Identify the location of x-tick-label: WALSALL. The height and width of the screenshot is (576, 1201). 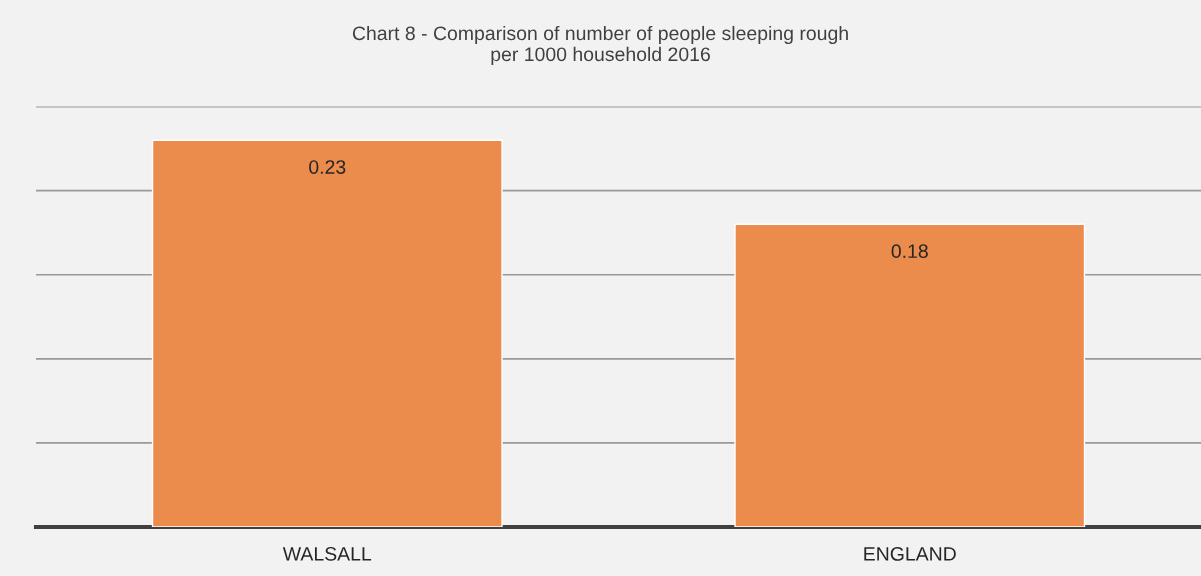
(327, 554).